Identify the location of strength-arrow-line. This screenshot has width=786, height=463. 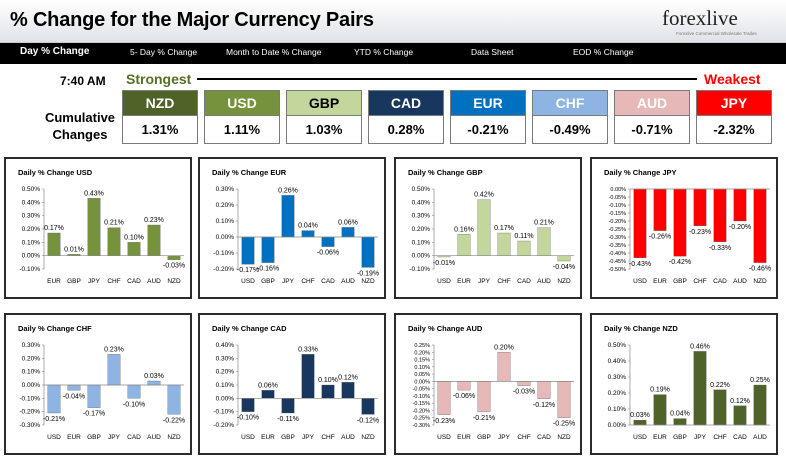
(447, 79).